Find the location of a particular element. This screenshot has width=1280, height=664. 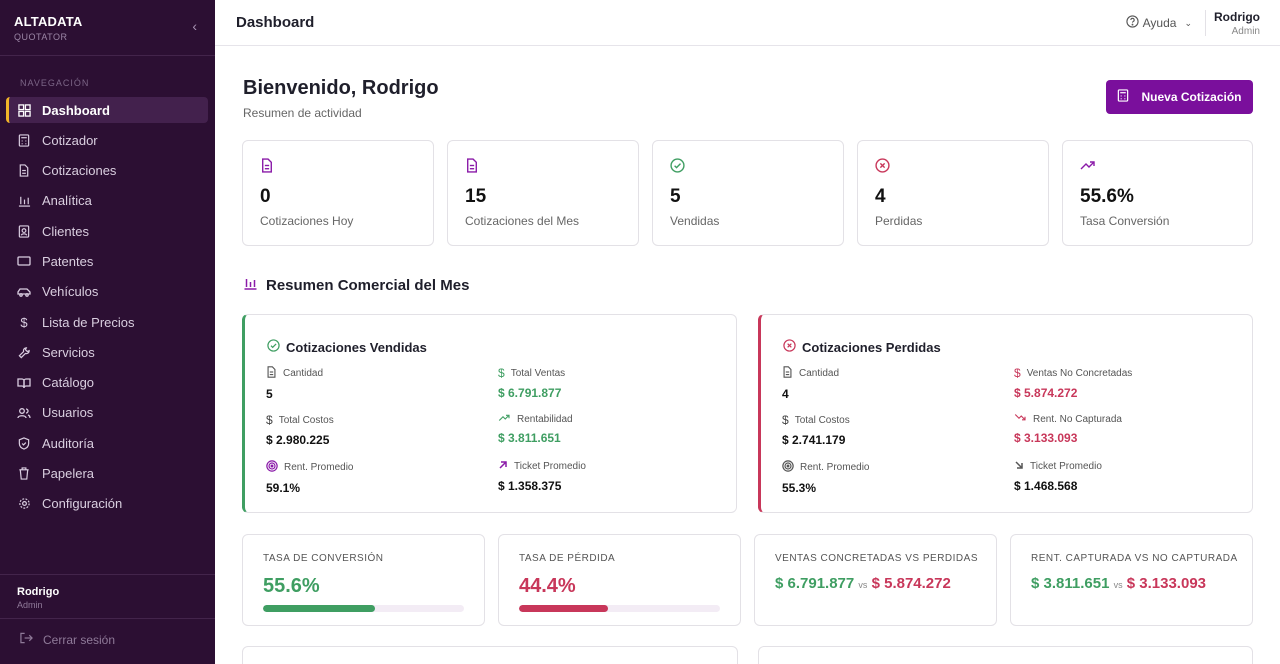

sidebar-item-catalogo: Catálogo is located at coordinates (107, 383).